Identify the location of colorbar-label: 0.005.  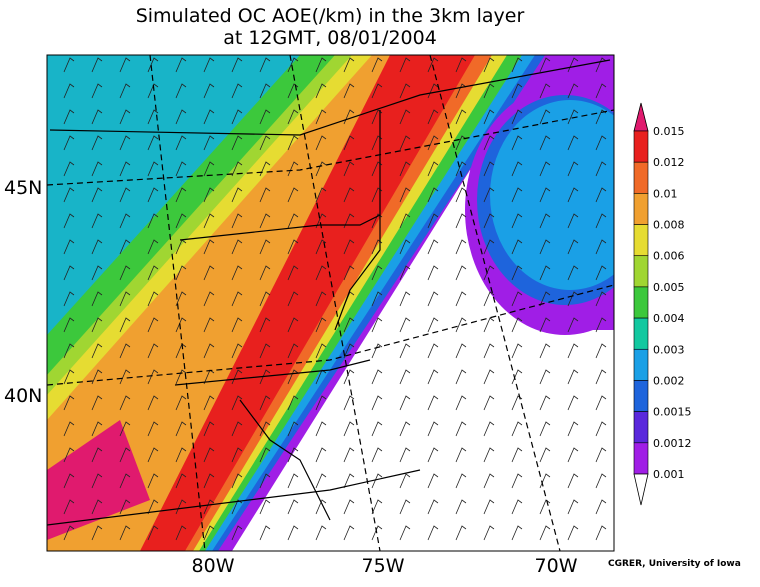
(669, 287).